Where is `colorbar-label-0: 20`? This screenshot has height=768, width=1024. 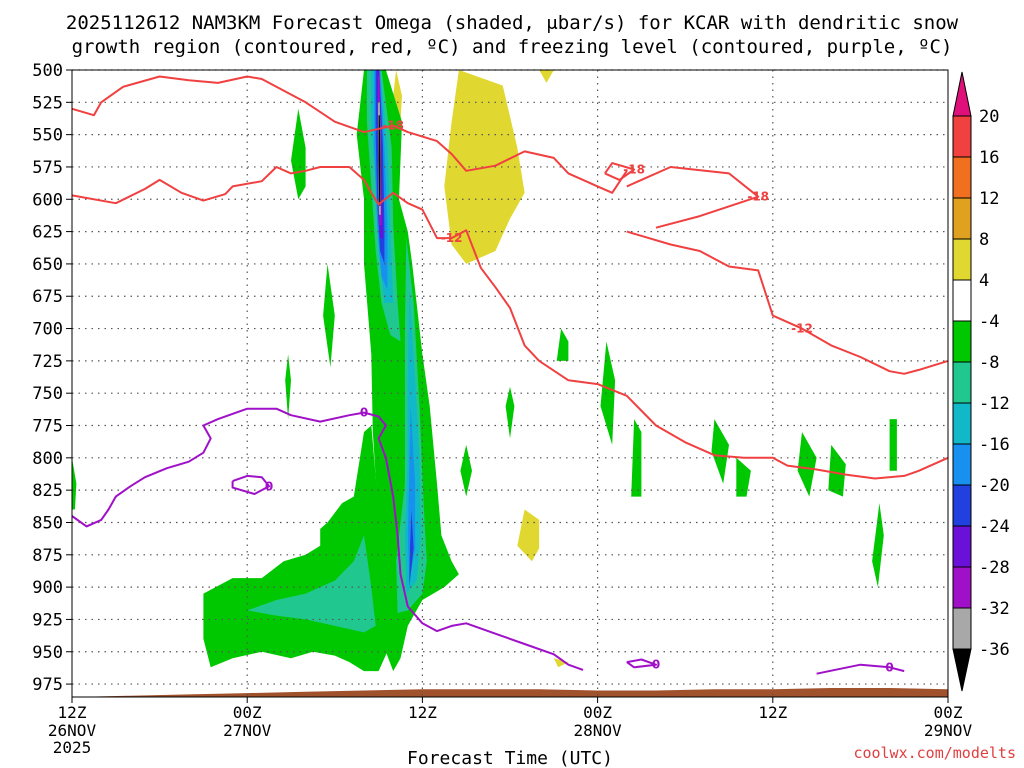 colorbar-label-0: 20 is located at coordinates (989, 117).